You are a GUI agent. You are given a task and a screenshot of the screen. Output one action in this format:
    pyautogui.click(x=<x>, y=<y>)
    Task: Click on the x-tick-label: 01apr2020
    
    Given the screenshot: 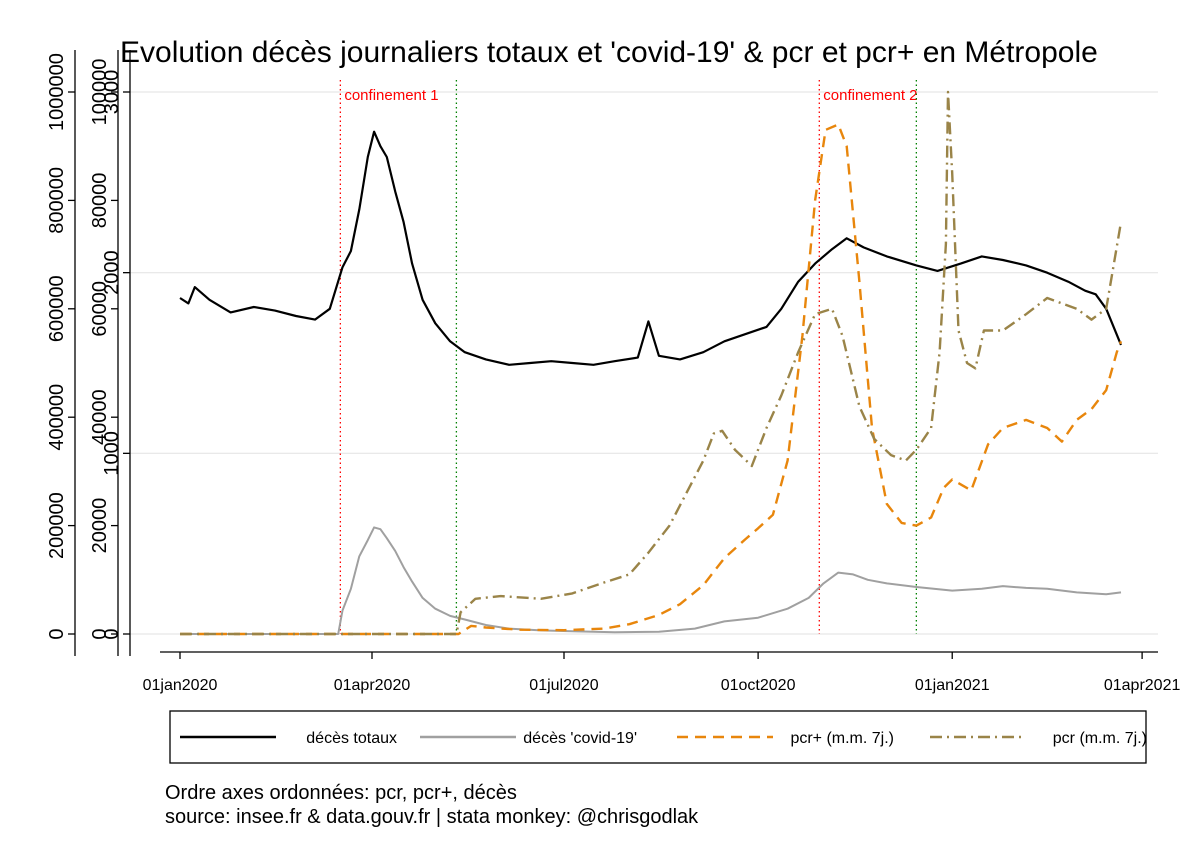 What is the action you would take?
    pyautogui.click(x=372, y=685)
    